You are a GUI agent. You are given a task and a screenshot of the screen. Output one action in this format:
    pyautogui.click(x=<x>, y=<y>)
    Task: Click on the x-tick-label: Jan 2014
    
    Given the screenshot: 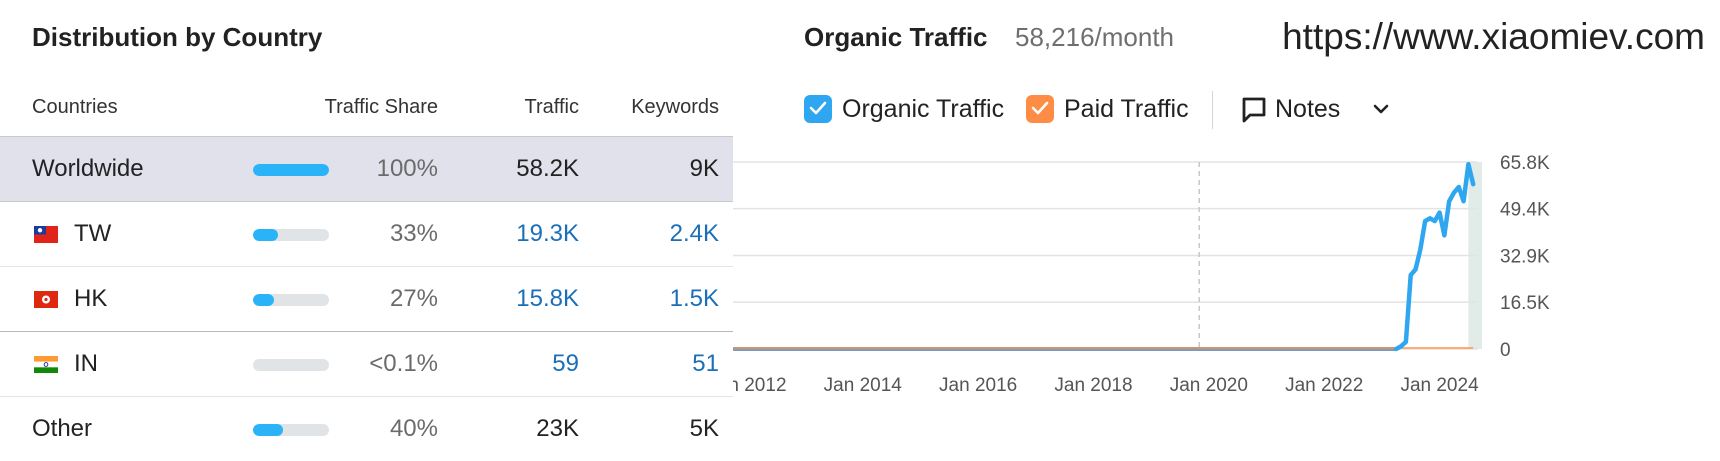 What is the action you would take?
    pyautogui.click(x=863, y=385)
    